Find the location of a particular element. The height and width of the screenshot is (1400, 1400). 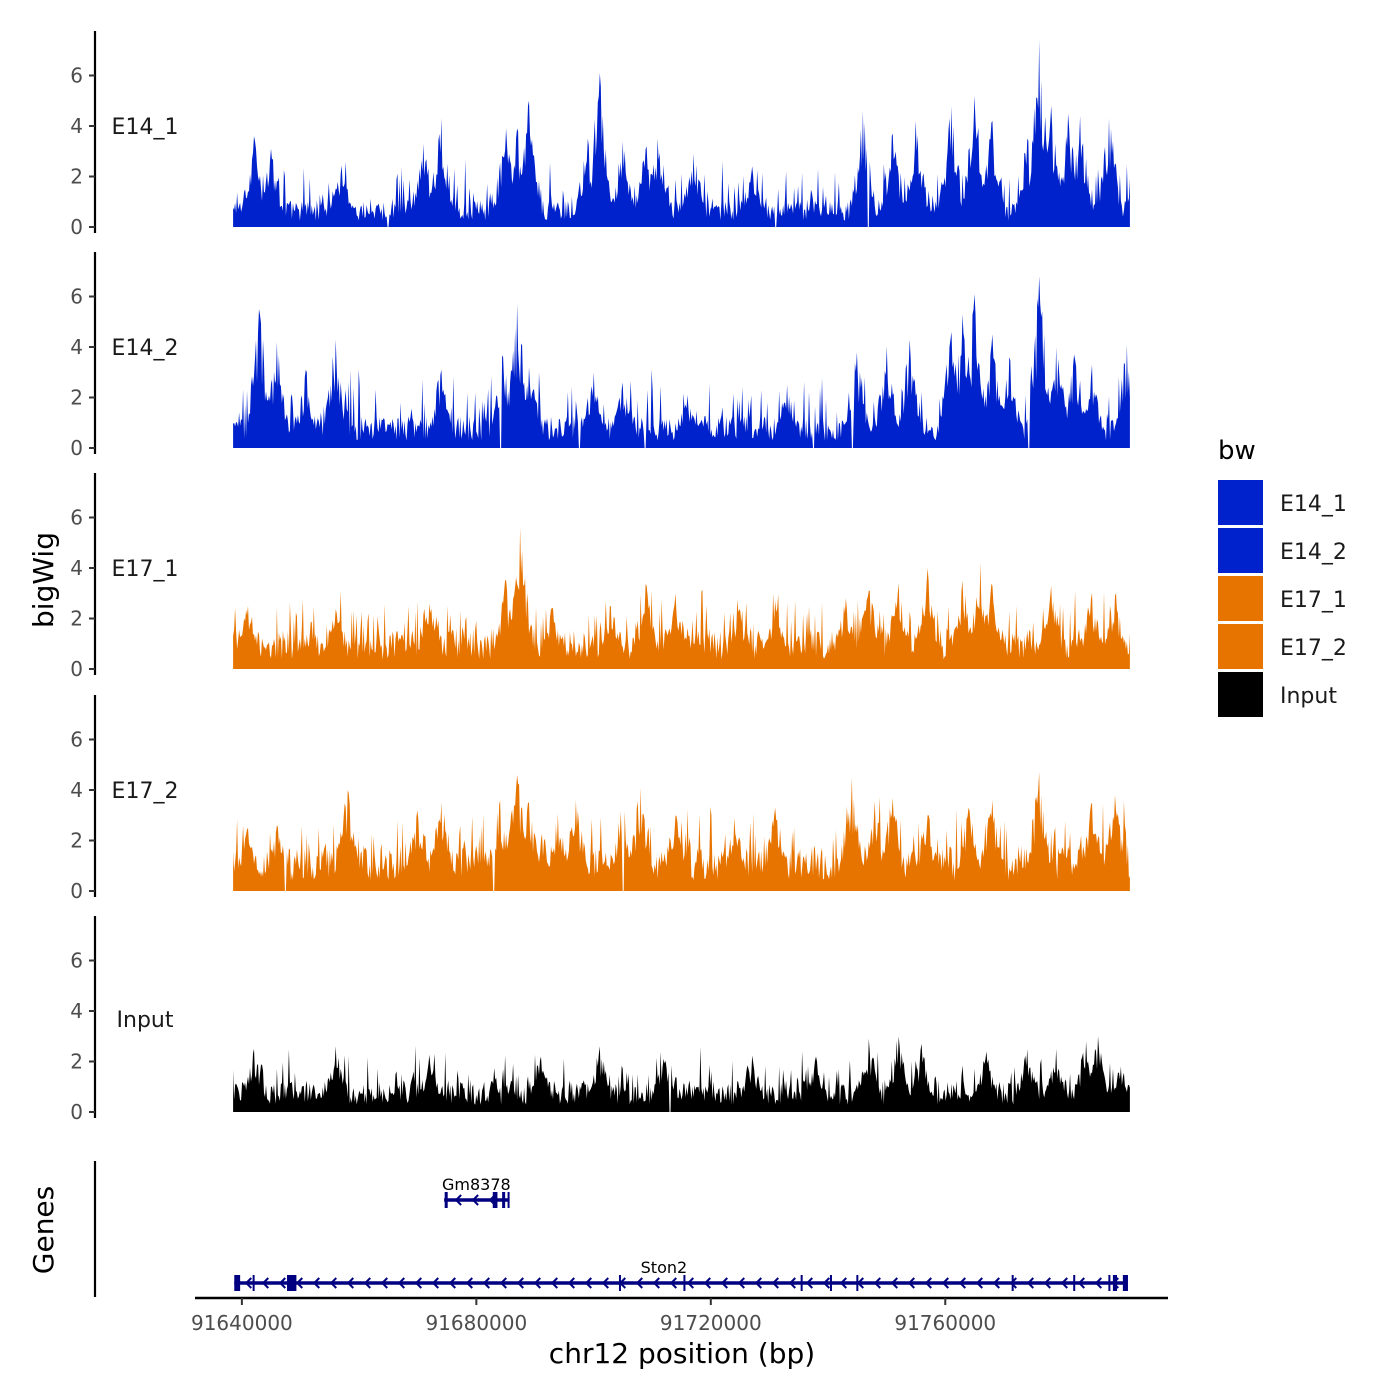

track-E14_1: 0 2 4 6 E14_1 is located at coordinates (600, 135).